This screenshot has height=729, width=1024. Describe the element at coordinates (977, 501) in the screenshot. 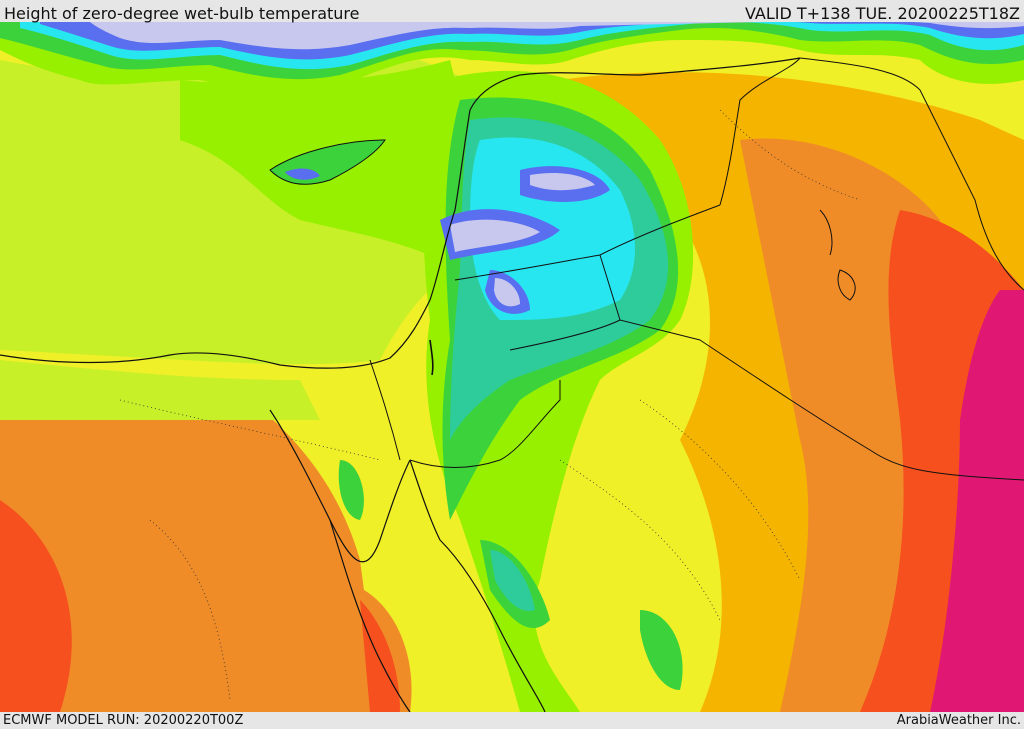

I see `magenta-gulf-region` at that location.